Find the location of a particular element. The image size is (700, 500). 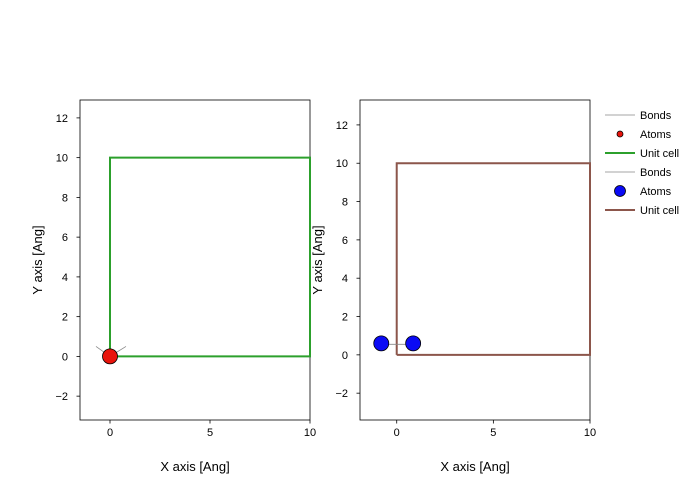

plot-2-y-tick-label: 4 is located at coordinates (345, 279).